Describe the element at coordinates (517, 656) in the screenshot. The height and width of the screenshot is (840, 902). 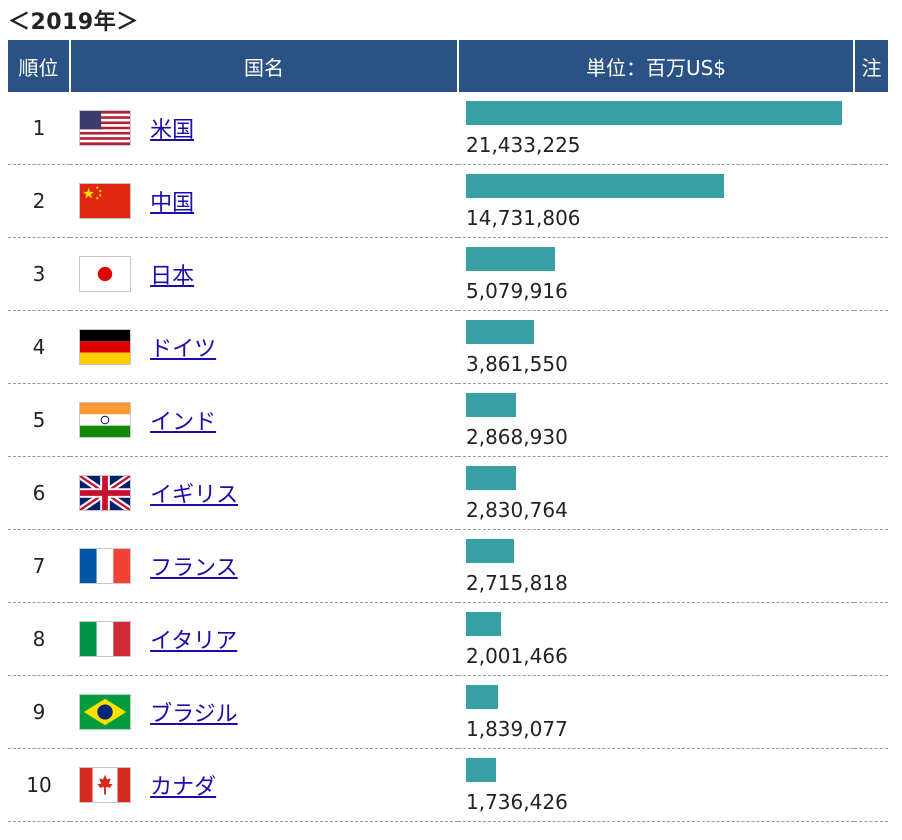
I see `gdp-value: 2,001,466` at that location.